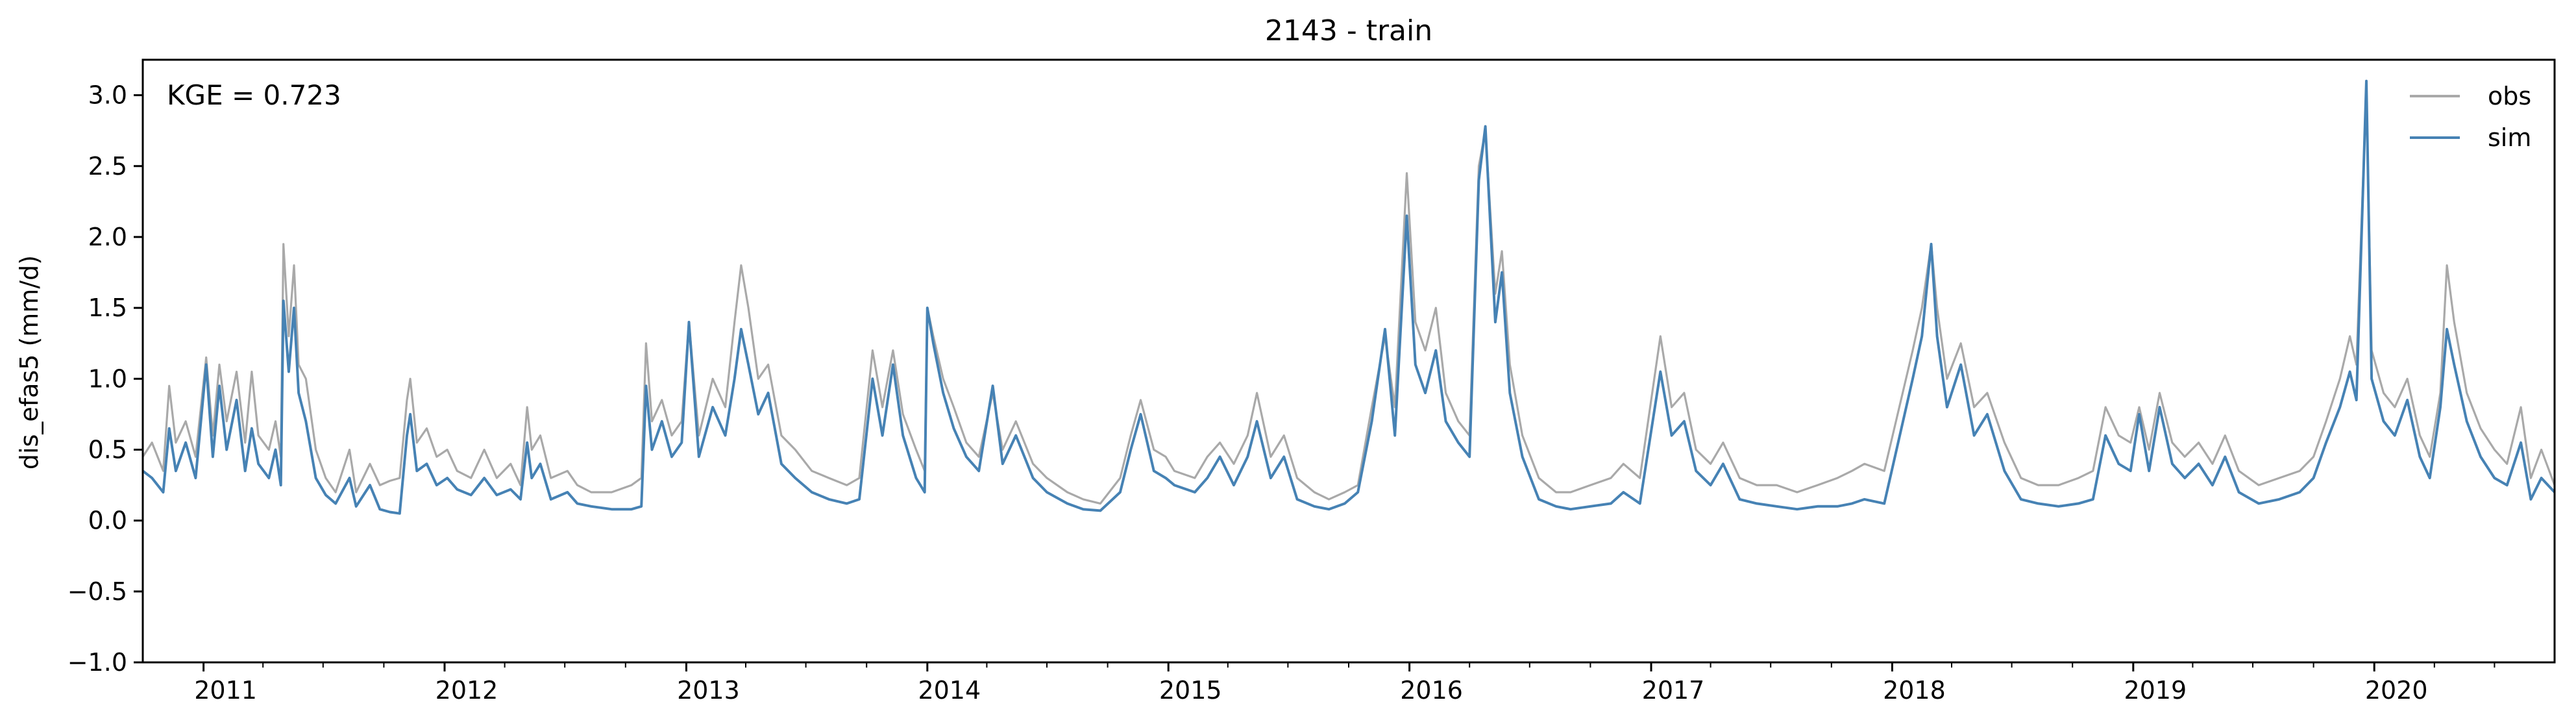 The height and width of the screenshot is (726, 2576). Describe the element at coordinates (107, 378) in the screenshot. I see `y-tick-label: 1.0` at that location.